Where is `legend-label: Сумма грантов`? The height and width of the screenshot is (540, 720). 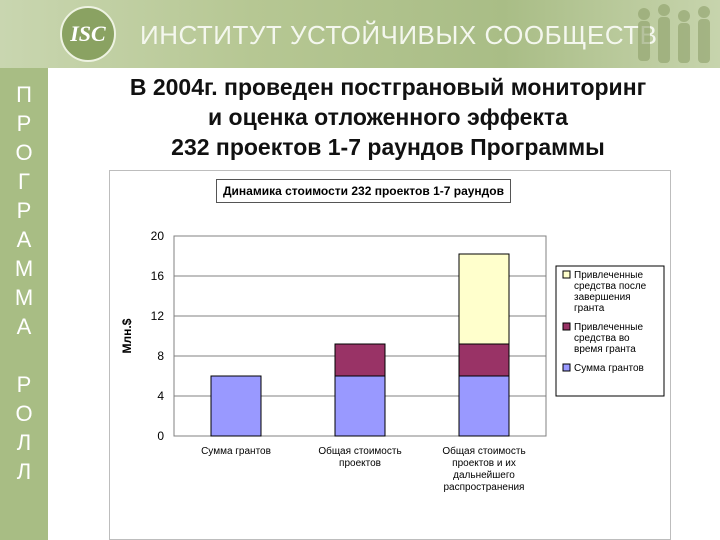
legend-label: Сумма грантов is located at coordinates (609, 368).